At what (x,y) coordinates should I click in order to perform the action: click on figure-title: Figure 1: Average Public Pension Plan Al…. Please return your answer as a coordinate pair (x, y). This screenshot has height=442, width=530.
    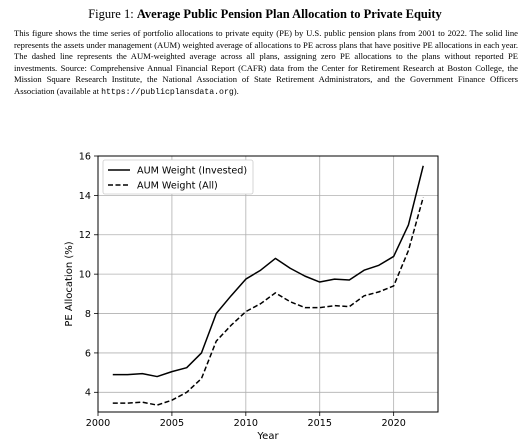
    Looking at the image, I should click on (265, 14).